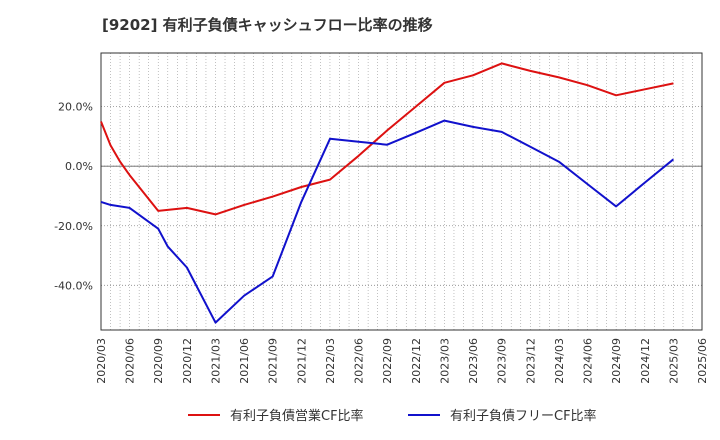 The width and height of the screenshot is (720, 440). What do you see at coordinates (523, 416) in the screenshot?
I see `legend-label-2: 有利子負債フリーCF比率` at bounding box center [523, 416].